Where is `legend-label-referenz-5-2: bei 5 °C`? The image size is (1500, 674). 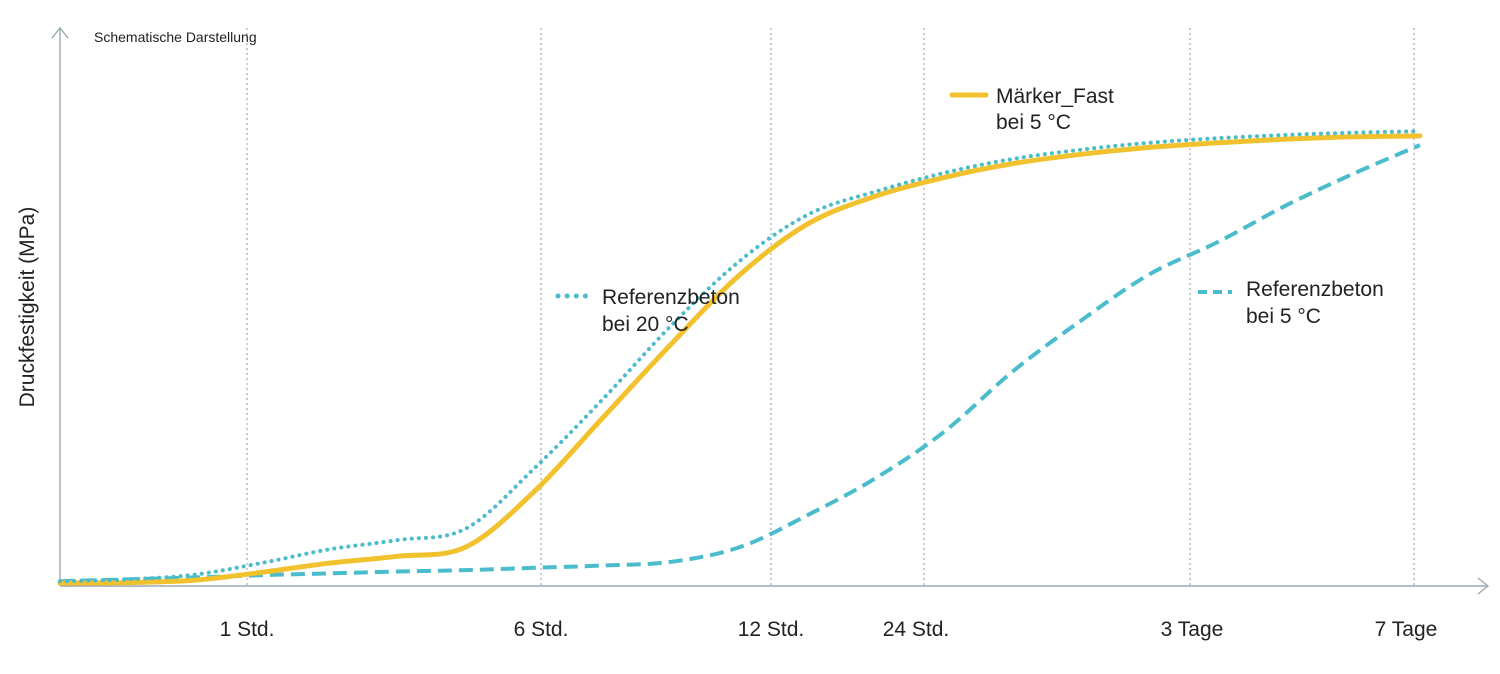 legend-label-referenz-5-2: bei 5 °C is located at coordinates (1283, 316).